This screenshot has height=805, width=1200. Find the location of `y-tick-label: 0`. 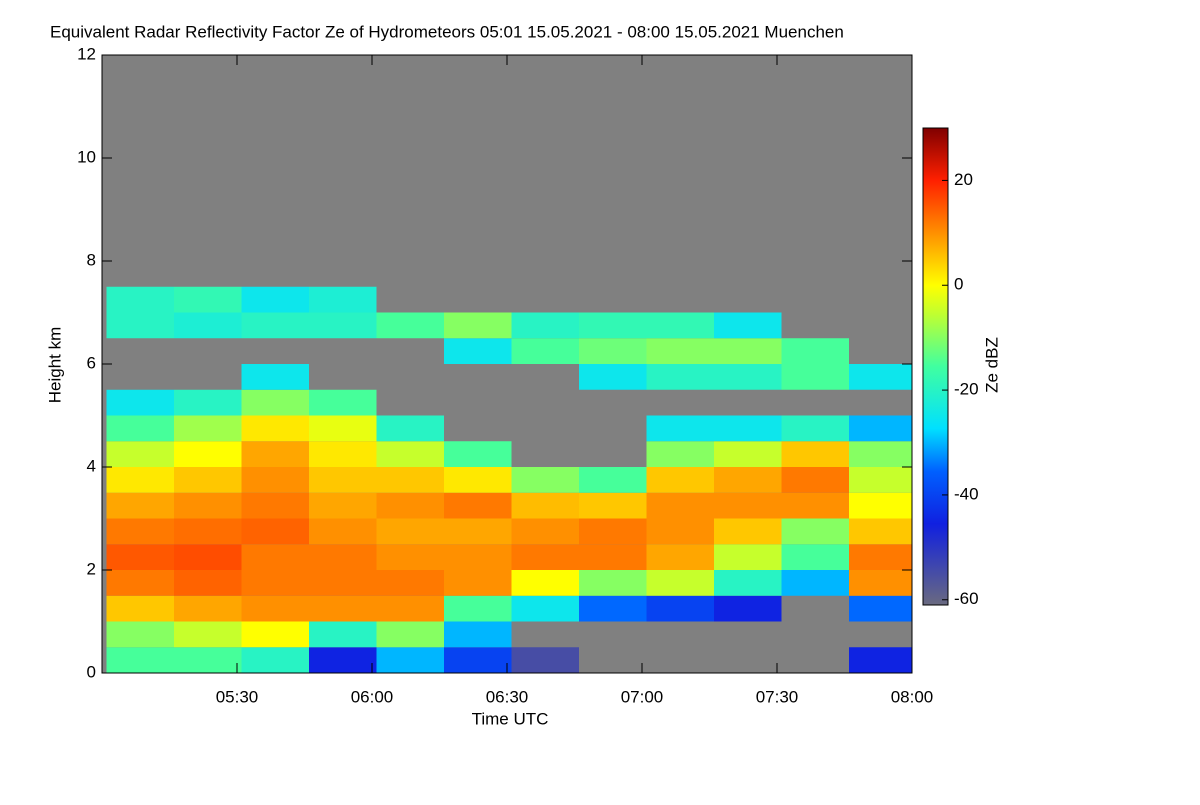

y-tick-label: 0 is located at coordinates (91, 671).